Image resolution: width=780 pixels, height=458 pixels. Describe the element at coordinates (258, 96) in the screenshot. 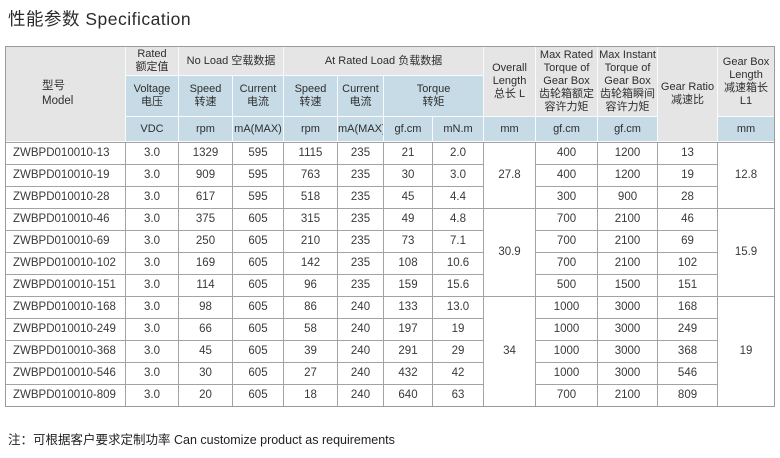

I see `col-header-no-load-current: Current 电流` at that location.